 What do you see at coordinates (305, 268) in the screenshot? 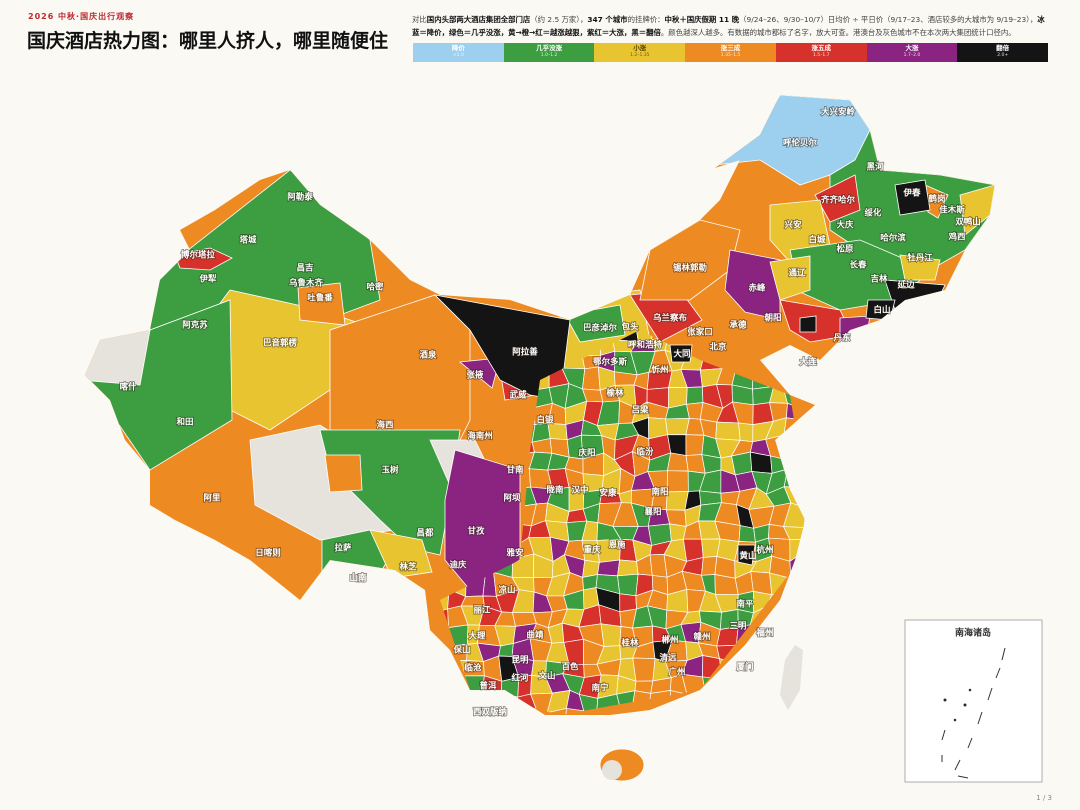
I see `city-label: 昌吉` at bounding box center [305, 268].